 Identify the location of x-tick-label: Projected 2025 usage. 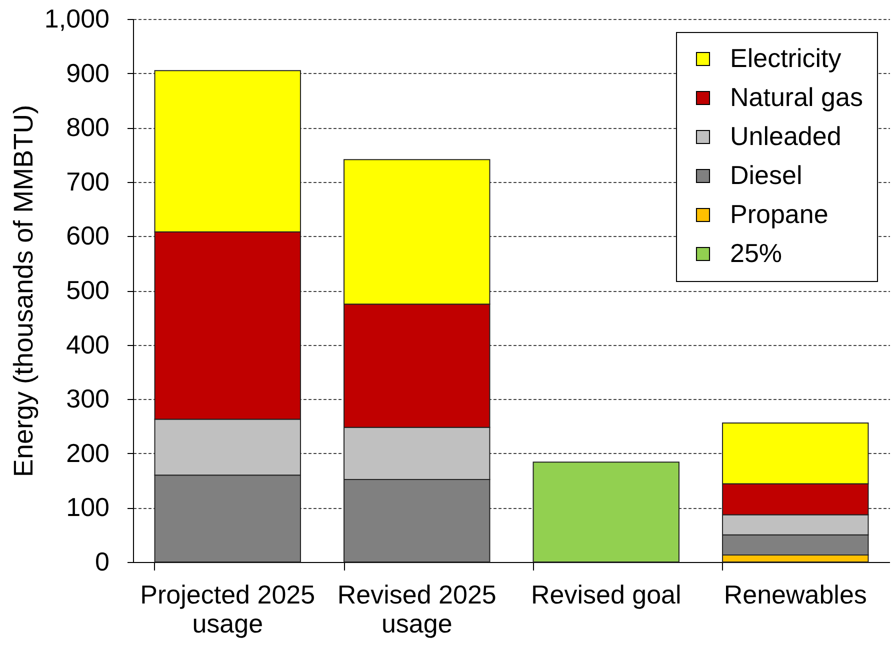
(228, 609).